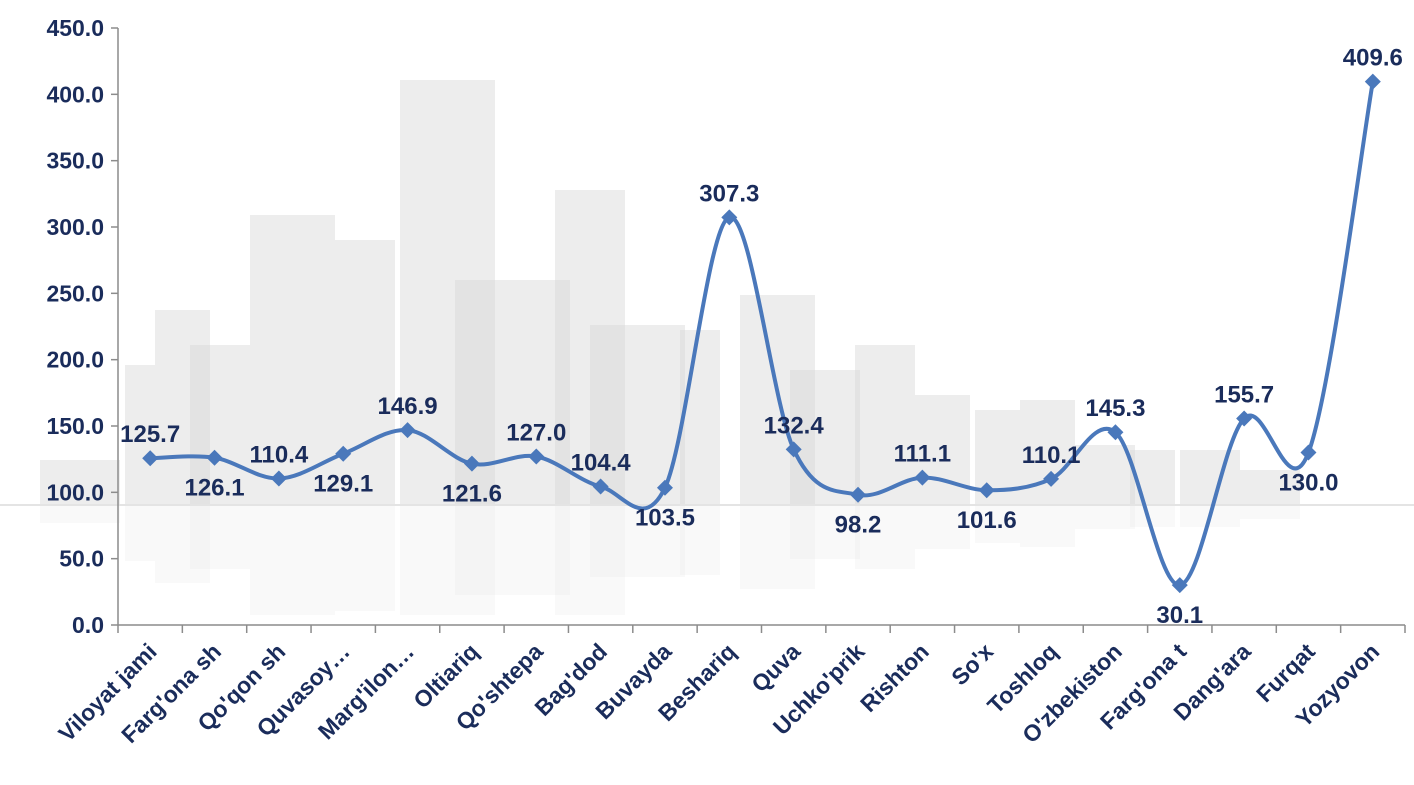  What do you see at coordinates (75, 227) in the screenshot?
I see `y-tick-label: 300.0` at bounding box center [75, 227].